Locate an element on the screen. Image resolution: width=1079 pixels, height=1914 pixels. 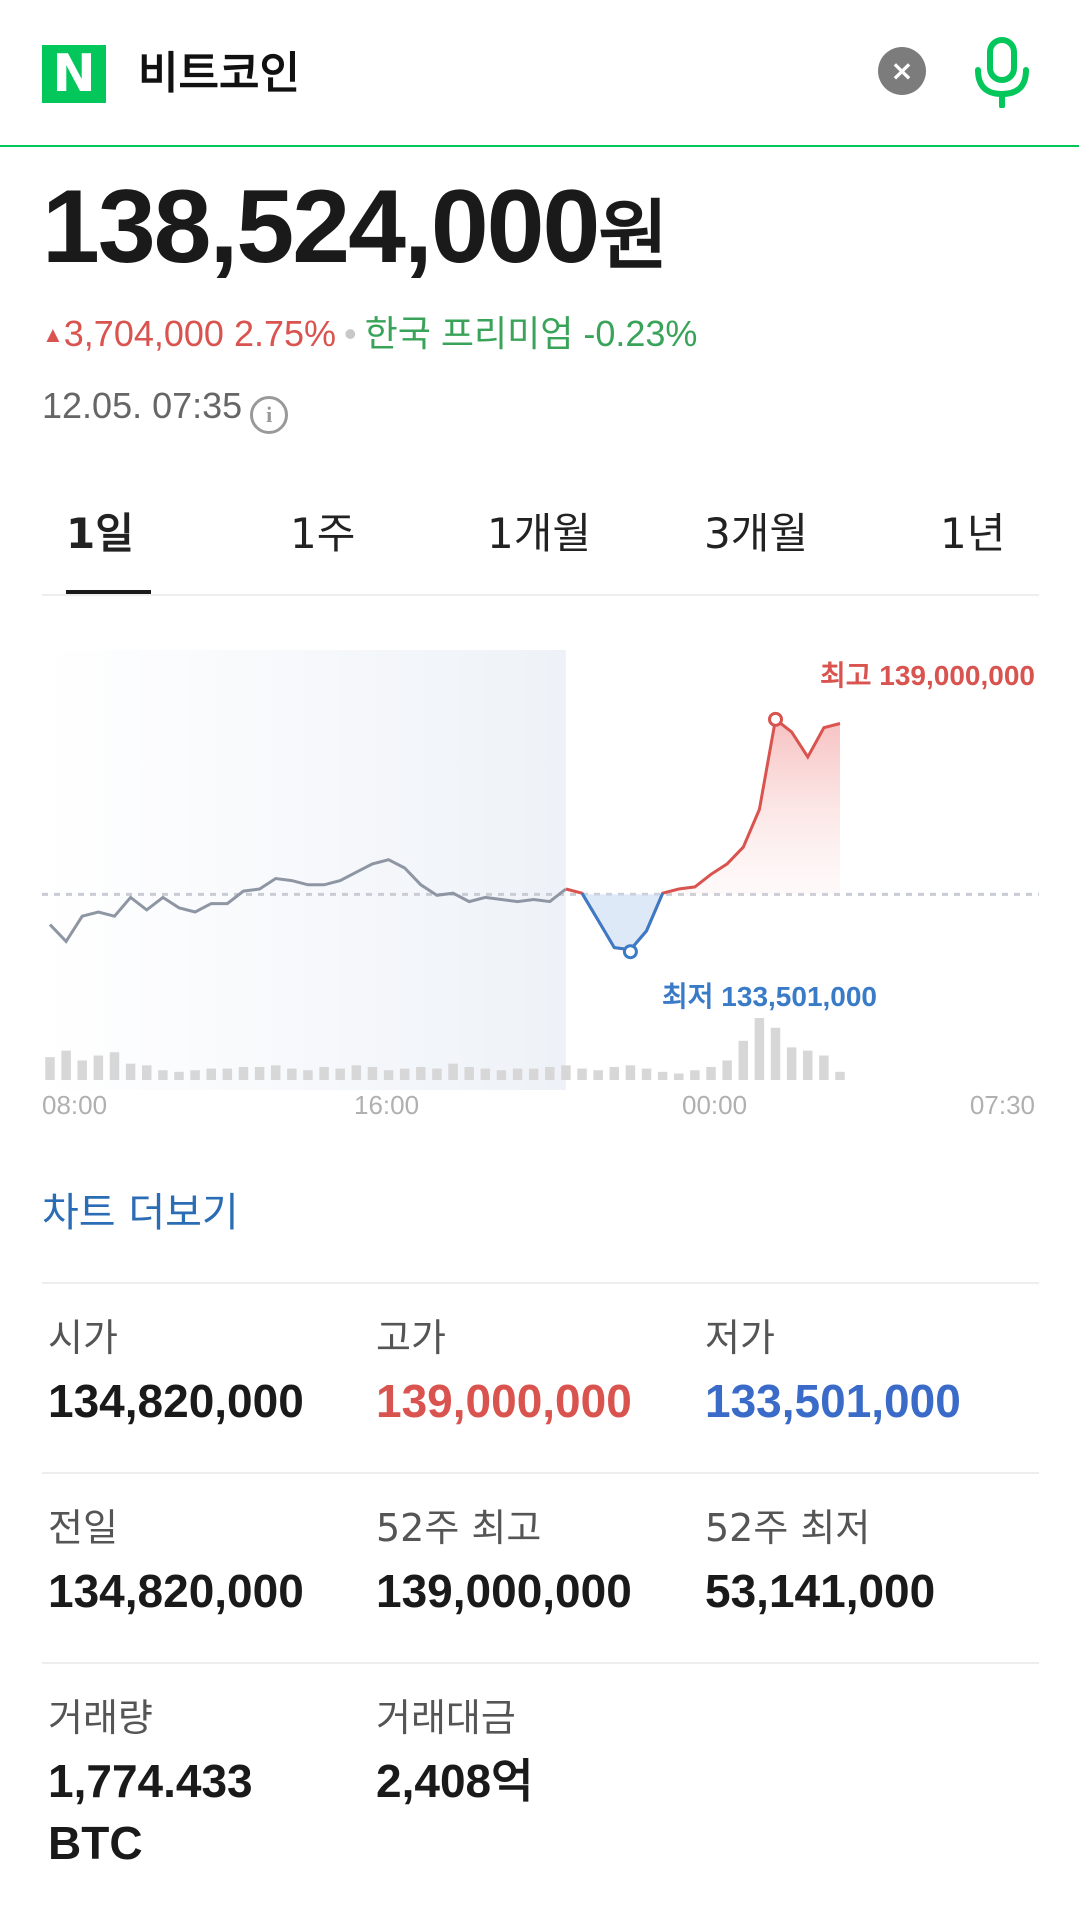
stat-label: 고가 is located at coordinates (411, 1338).